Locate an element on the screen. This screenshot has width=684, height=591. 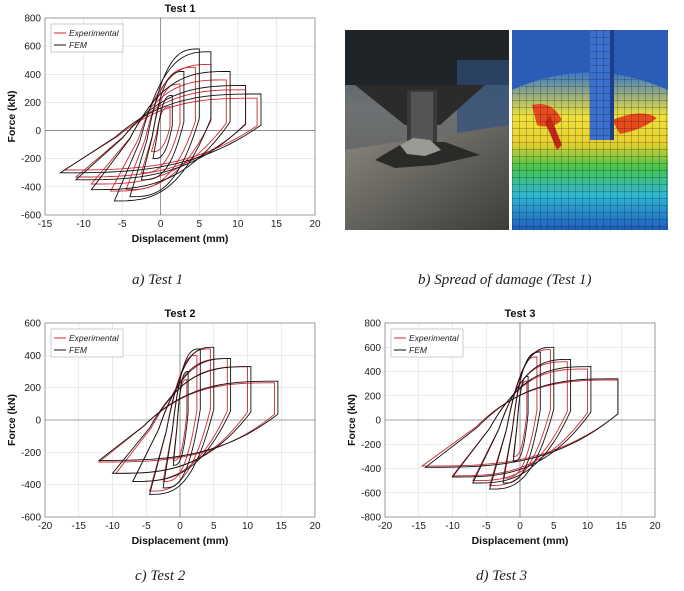
chart-title: Test 2 is located at coordinates (180, 314).